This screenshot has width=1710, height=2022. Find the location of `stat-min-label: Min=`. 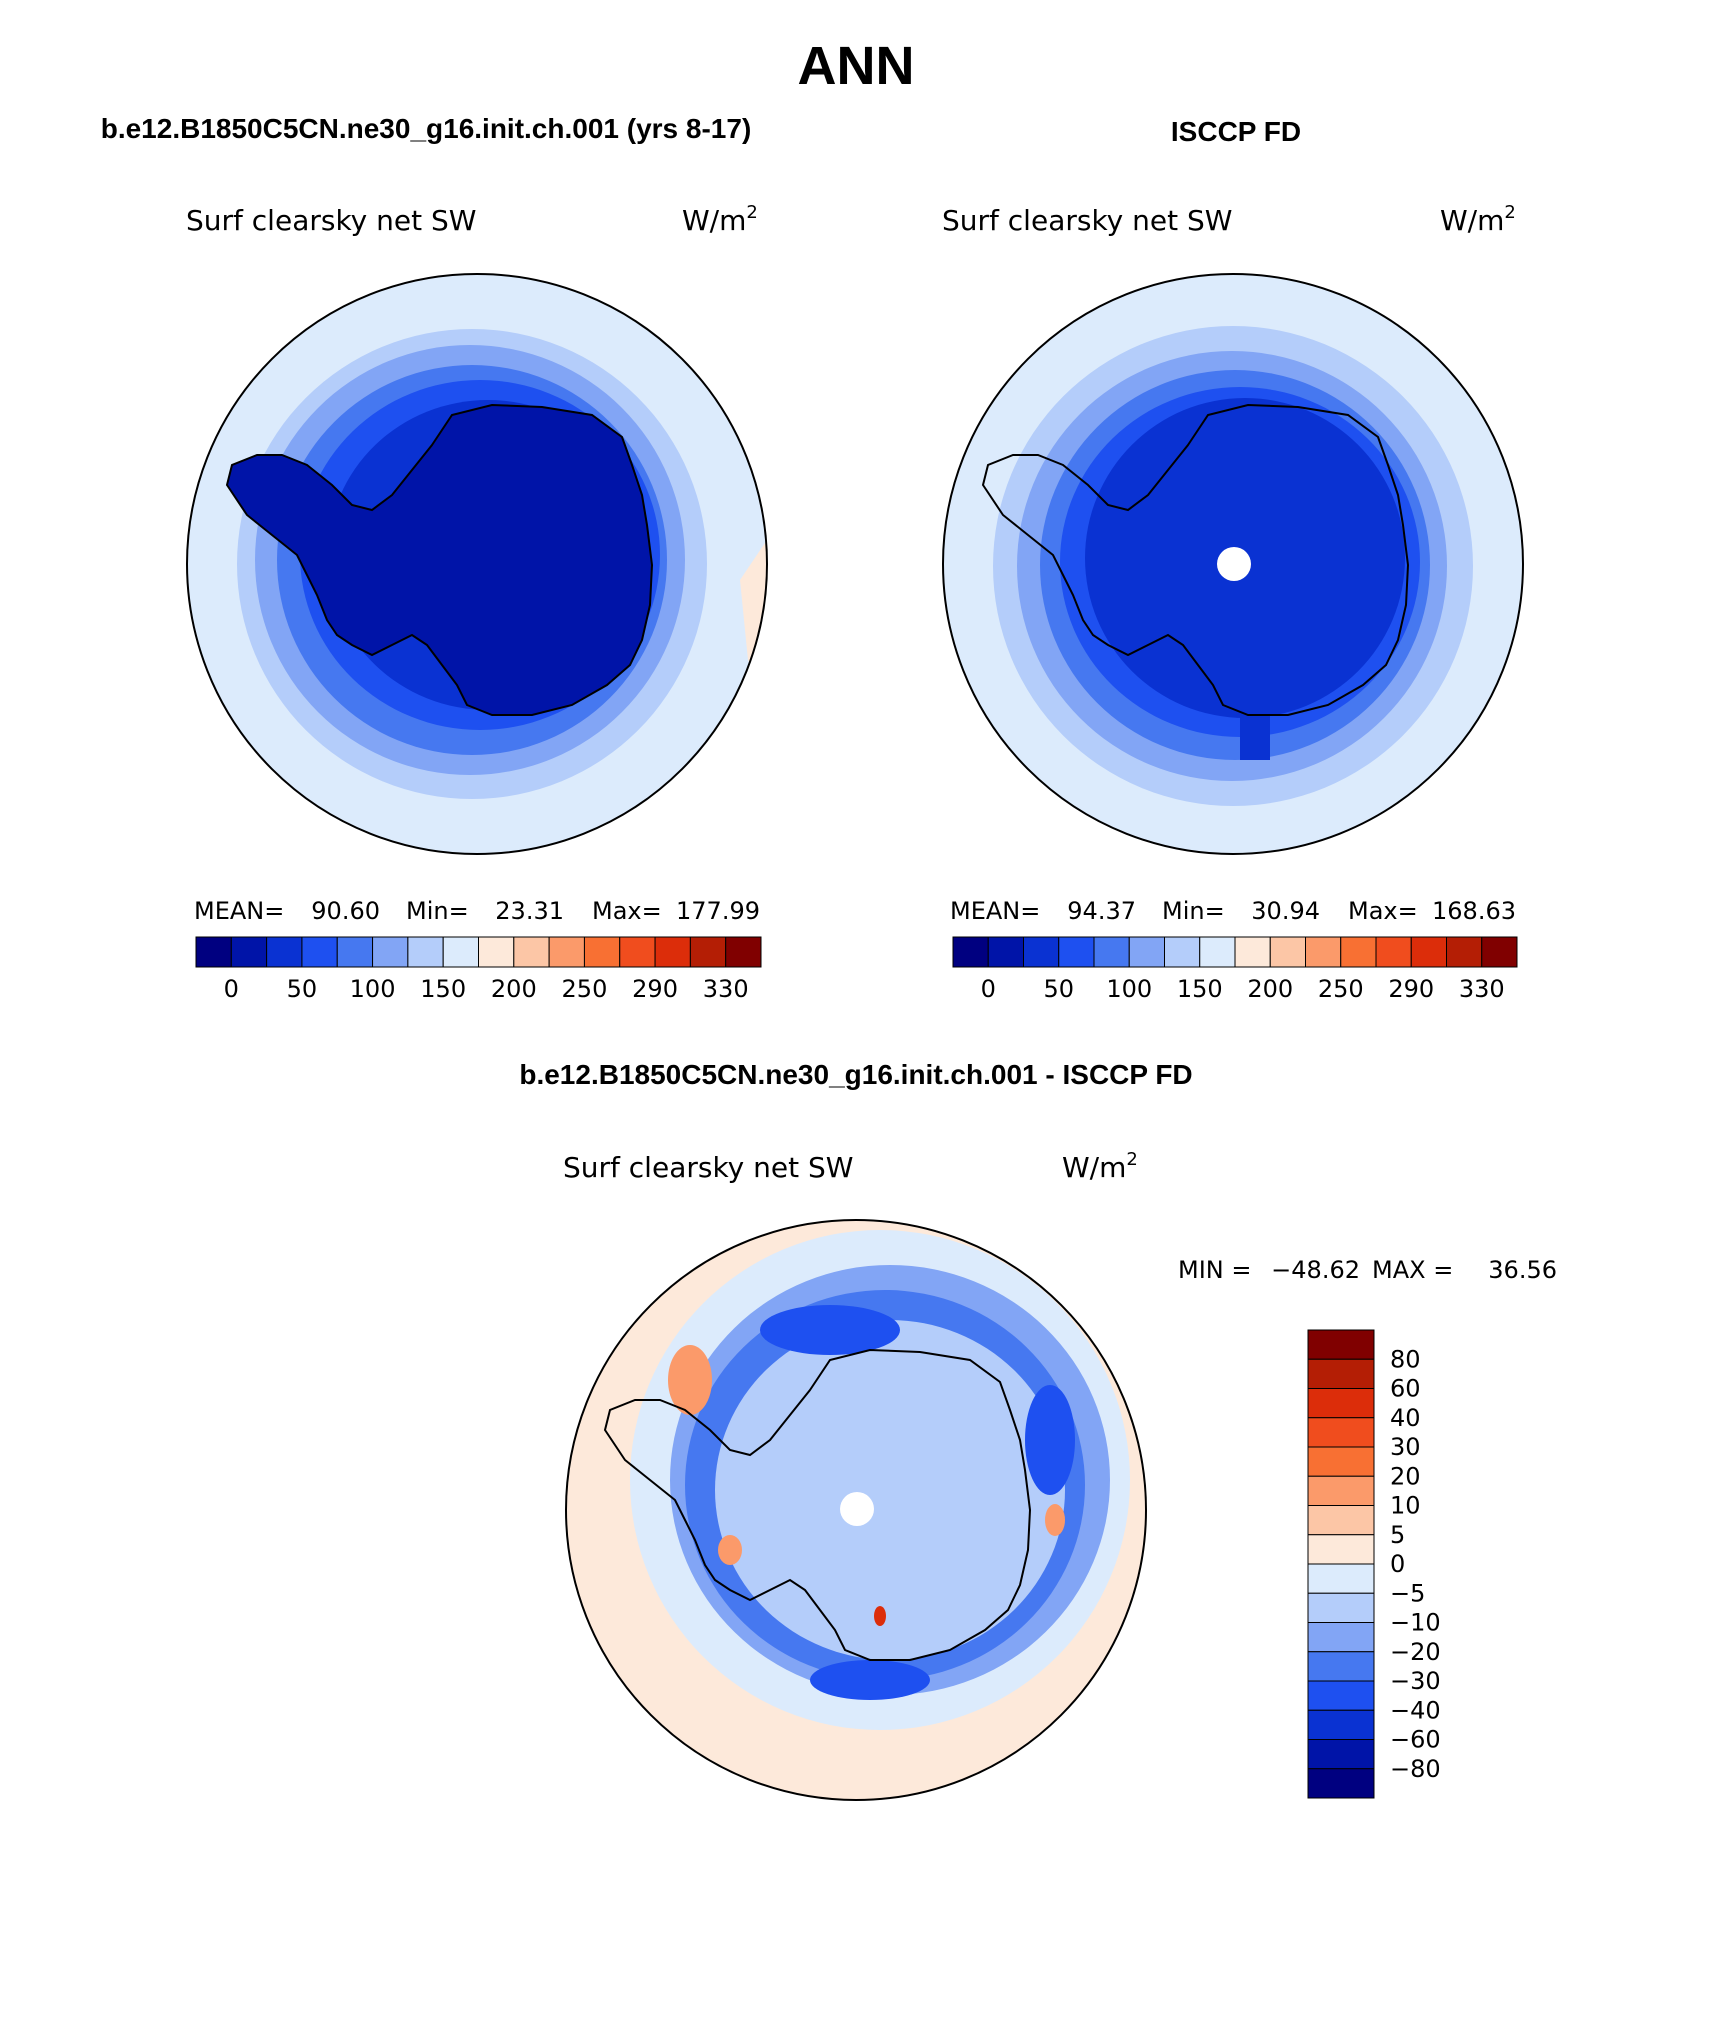

stat-min-label: Min= is located at coordinates (437, 911).